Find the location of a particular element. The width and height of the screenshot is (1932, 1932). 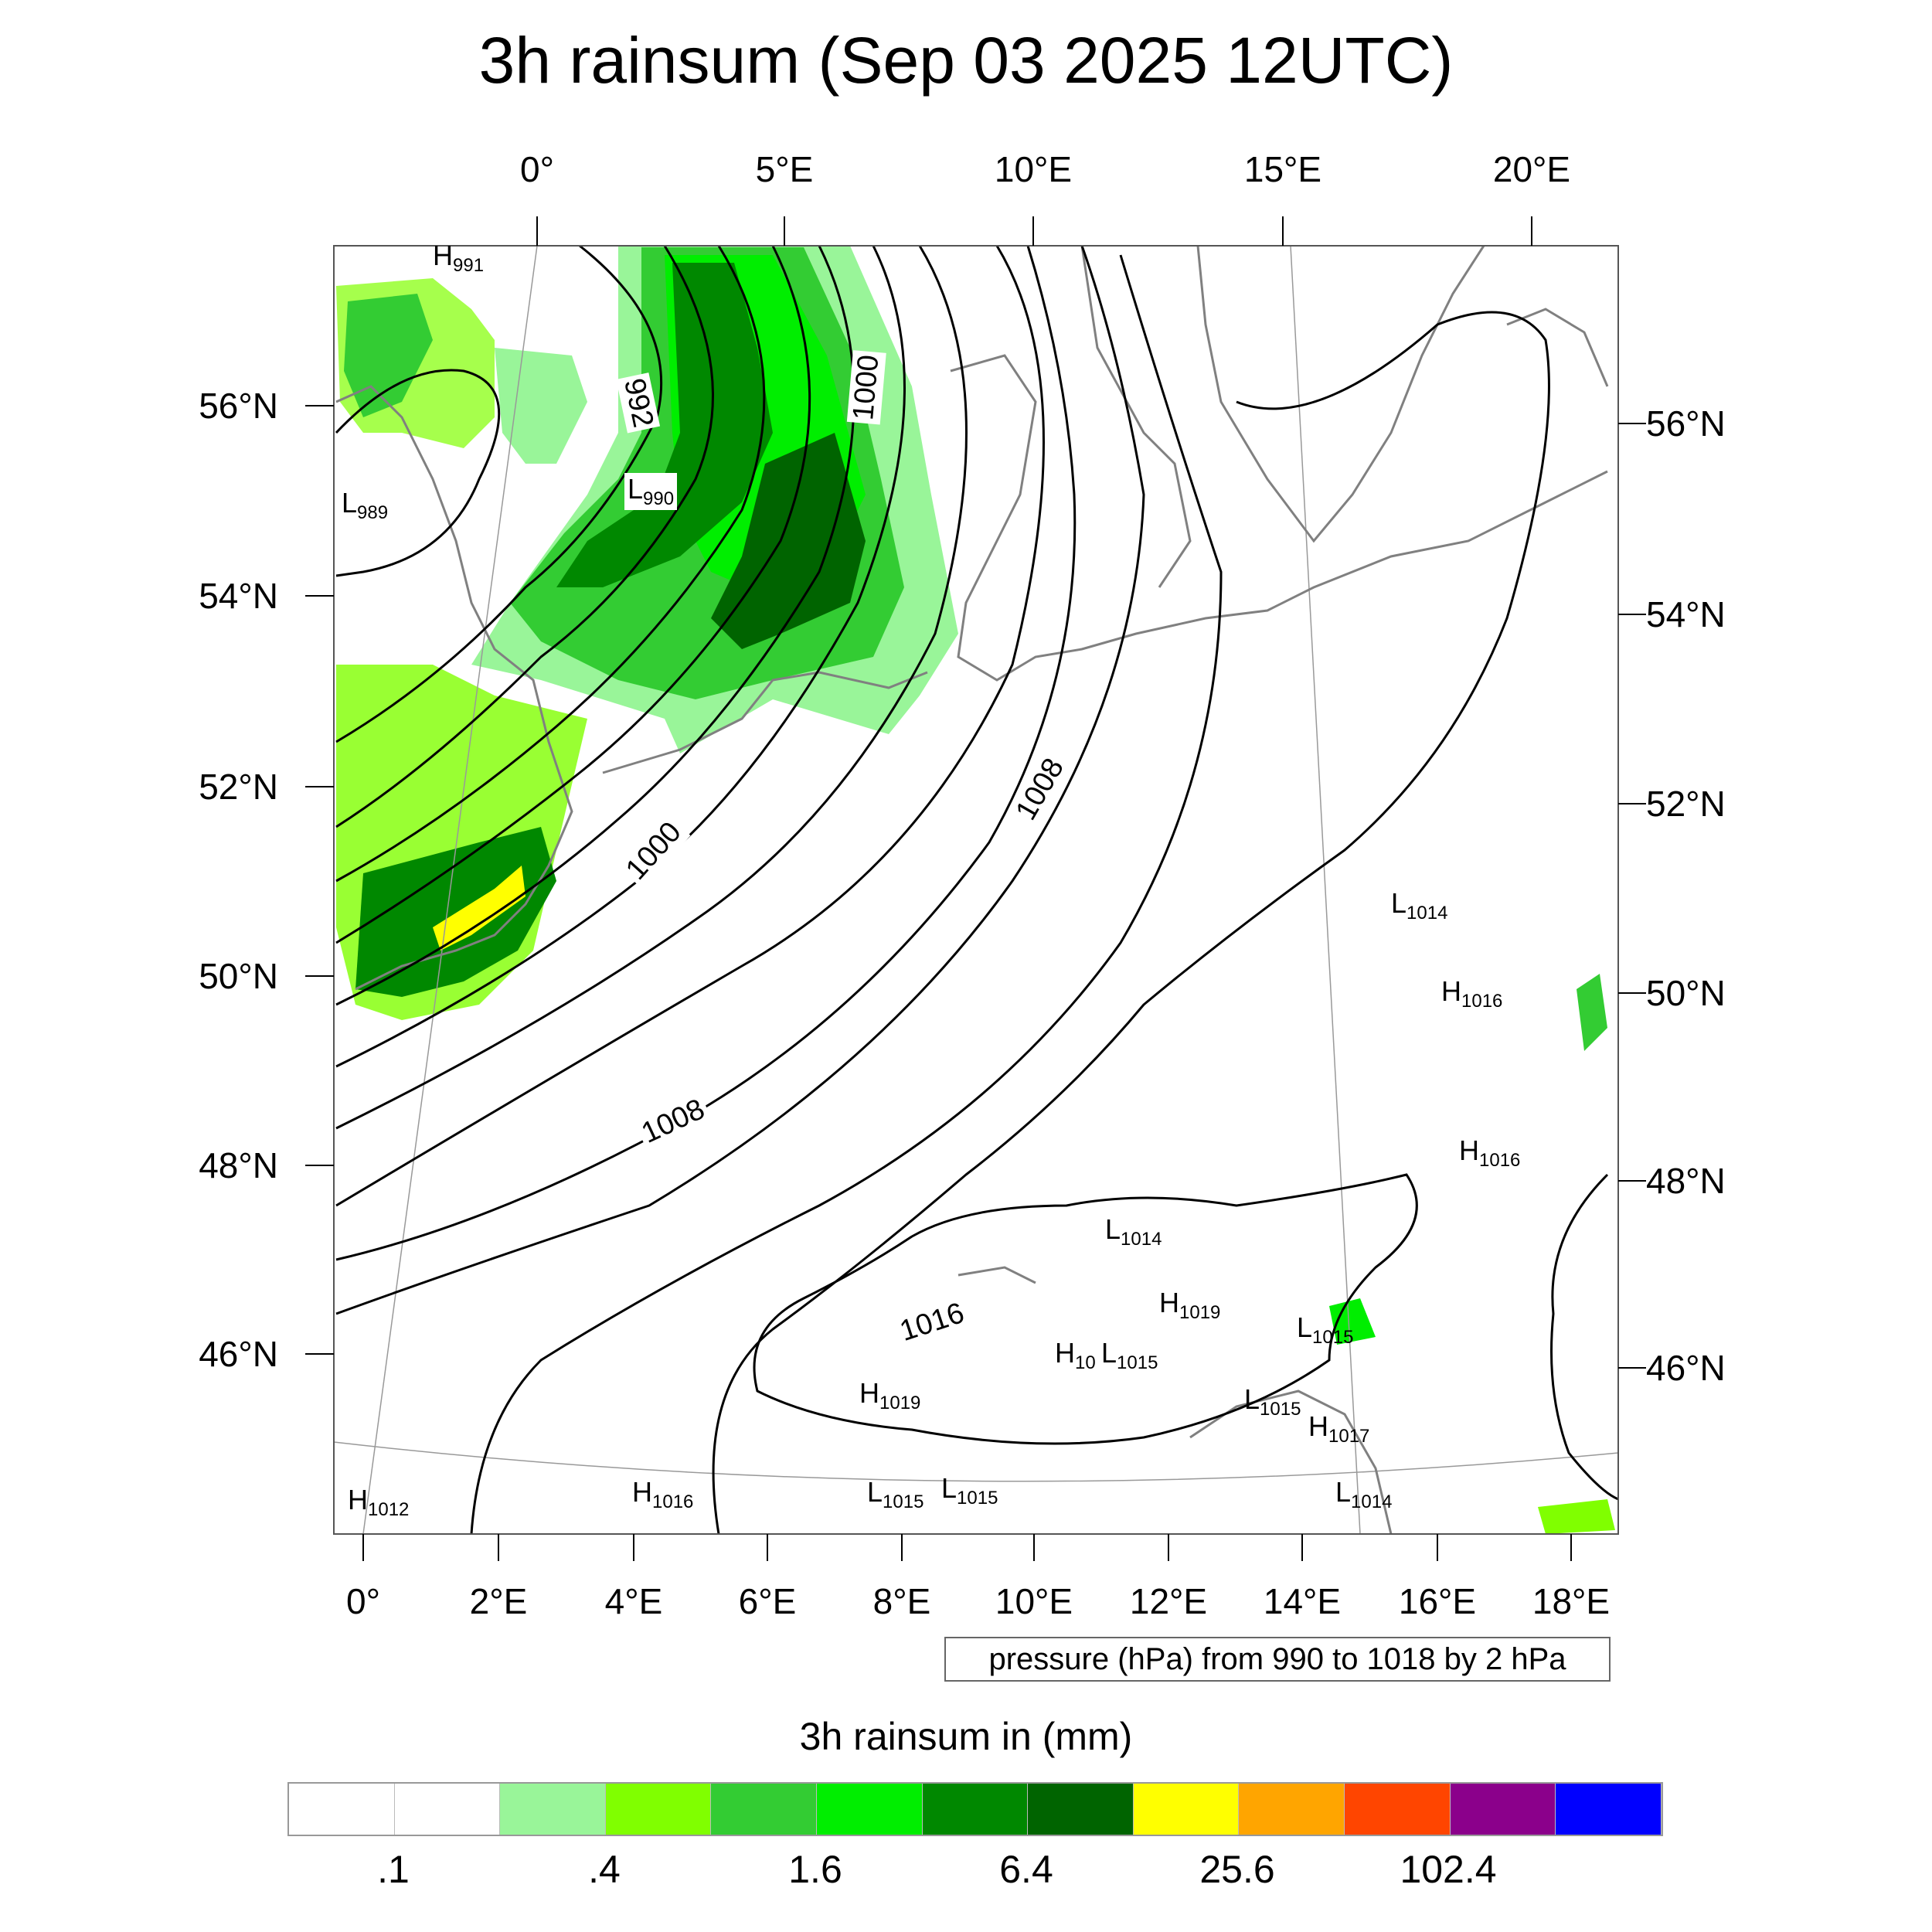

right-lat-tick: 46°N is located at coordinates (1686, 1368).